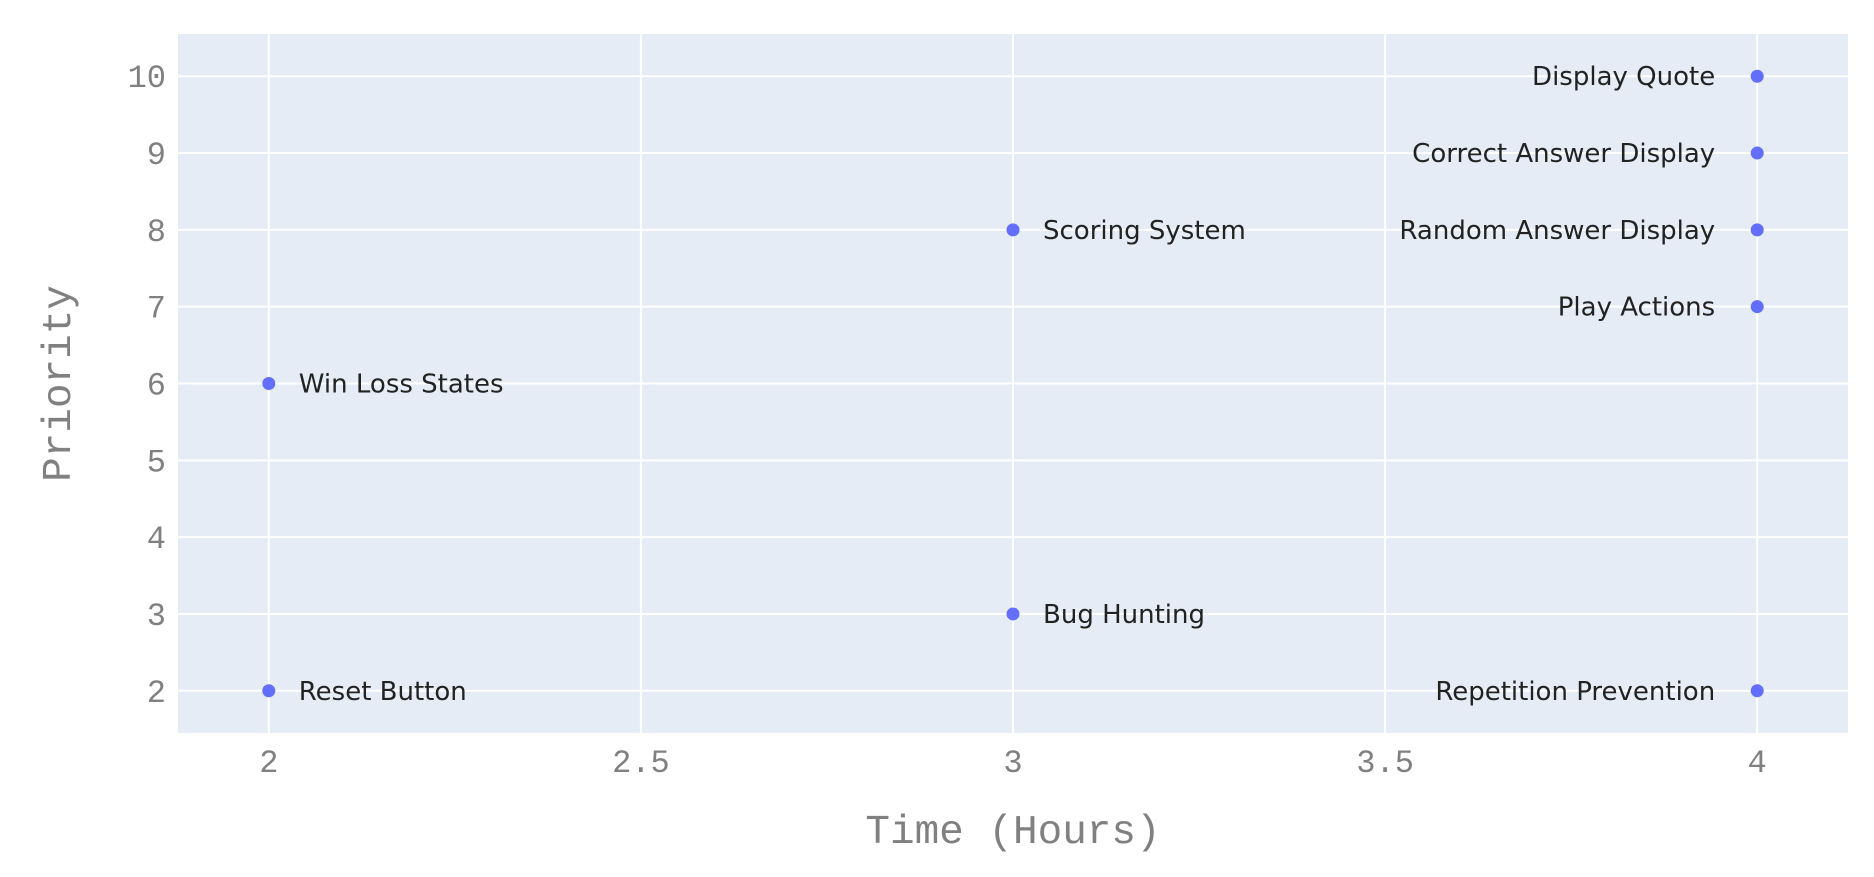 Image resolution: width=1874 pixels, height=877 pixels. I want to click on data-point-label: Random Answer Display, so click(1557, 231).